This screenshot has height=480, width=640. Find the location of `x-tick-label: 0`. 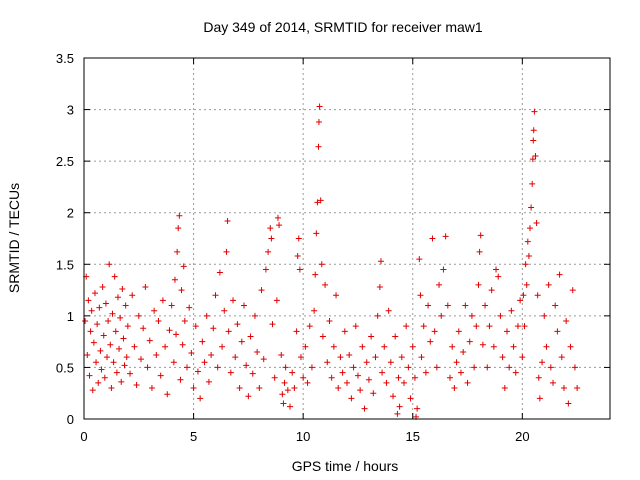

x-tick-label: 0 is located at coordinates (83, 436).